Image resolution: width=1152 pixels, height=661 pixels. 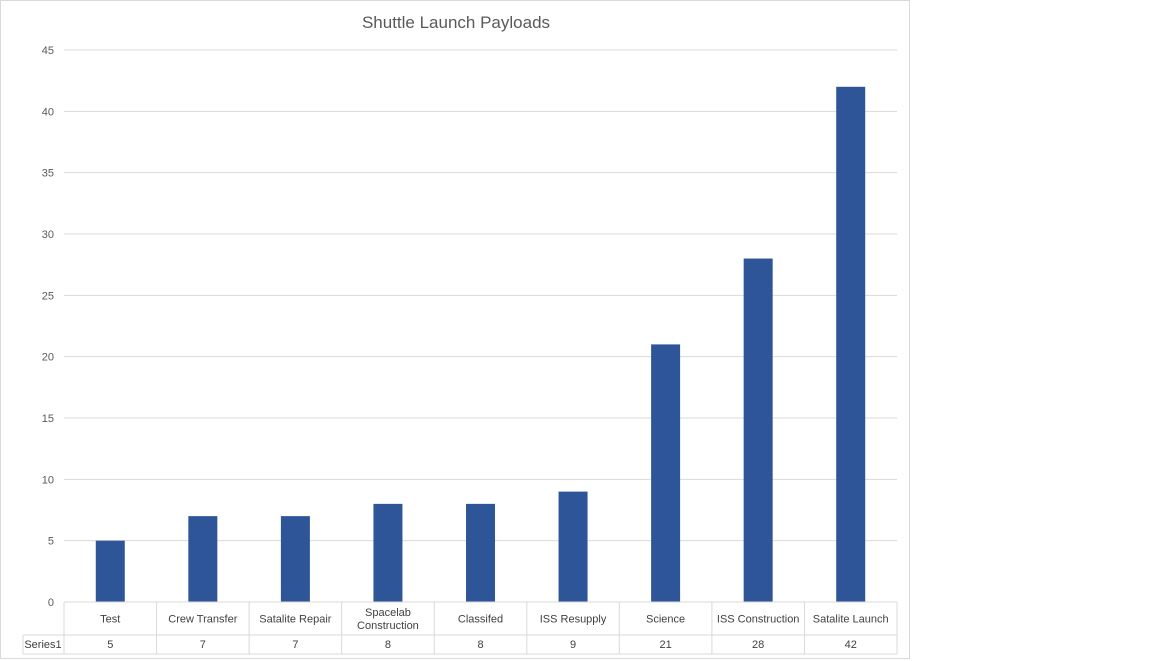 I want to click on y-tick-label: 25, so click(x=48, y=296).